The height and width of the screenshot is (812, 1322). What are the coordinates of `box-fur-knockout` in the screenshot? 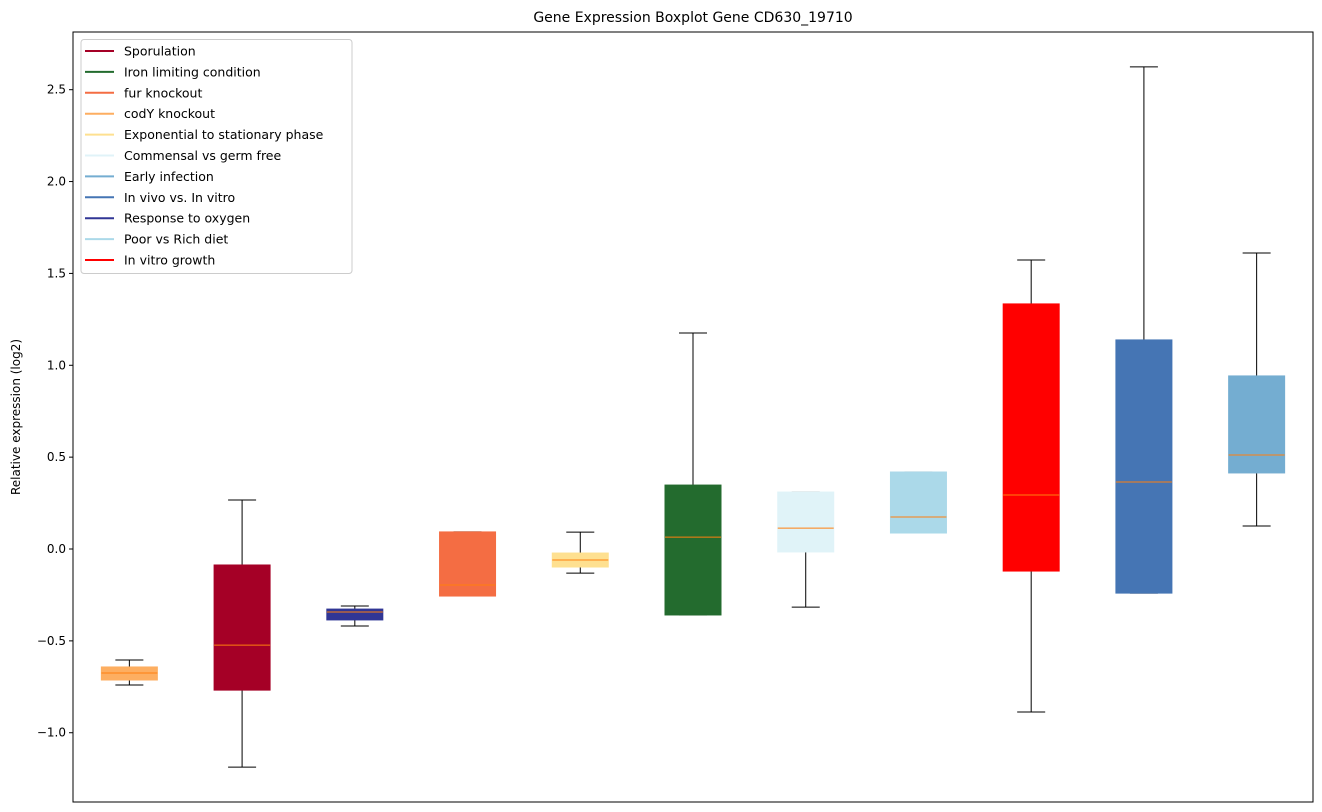 It's located at (468, 564).